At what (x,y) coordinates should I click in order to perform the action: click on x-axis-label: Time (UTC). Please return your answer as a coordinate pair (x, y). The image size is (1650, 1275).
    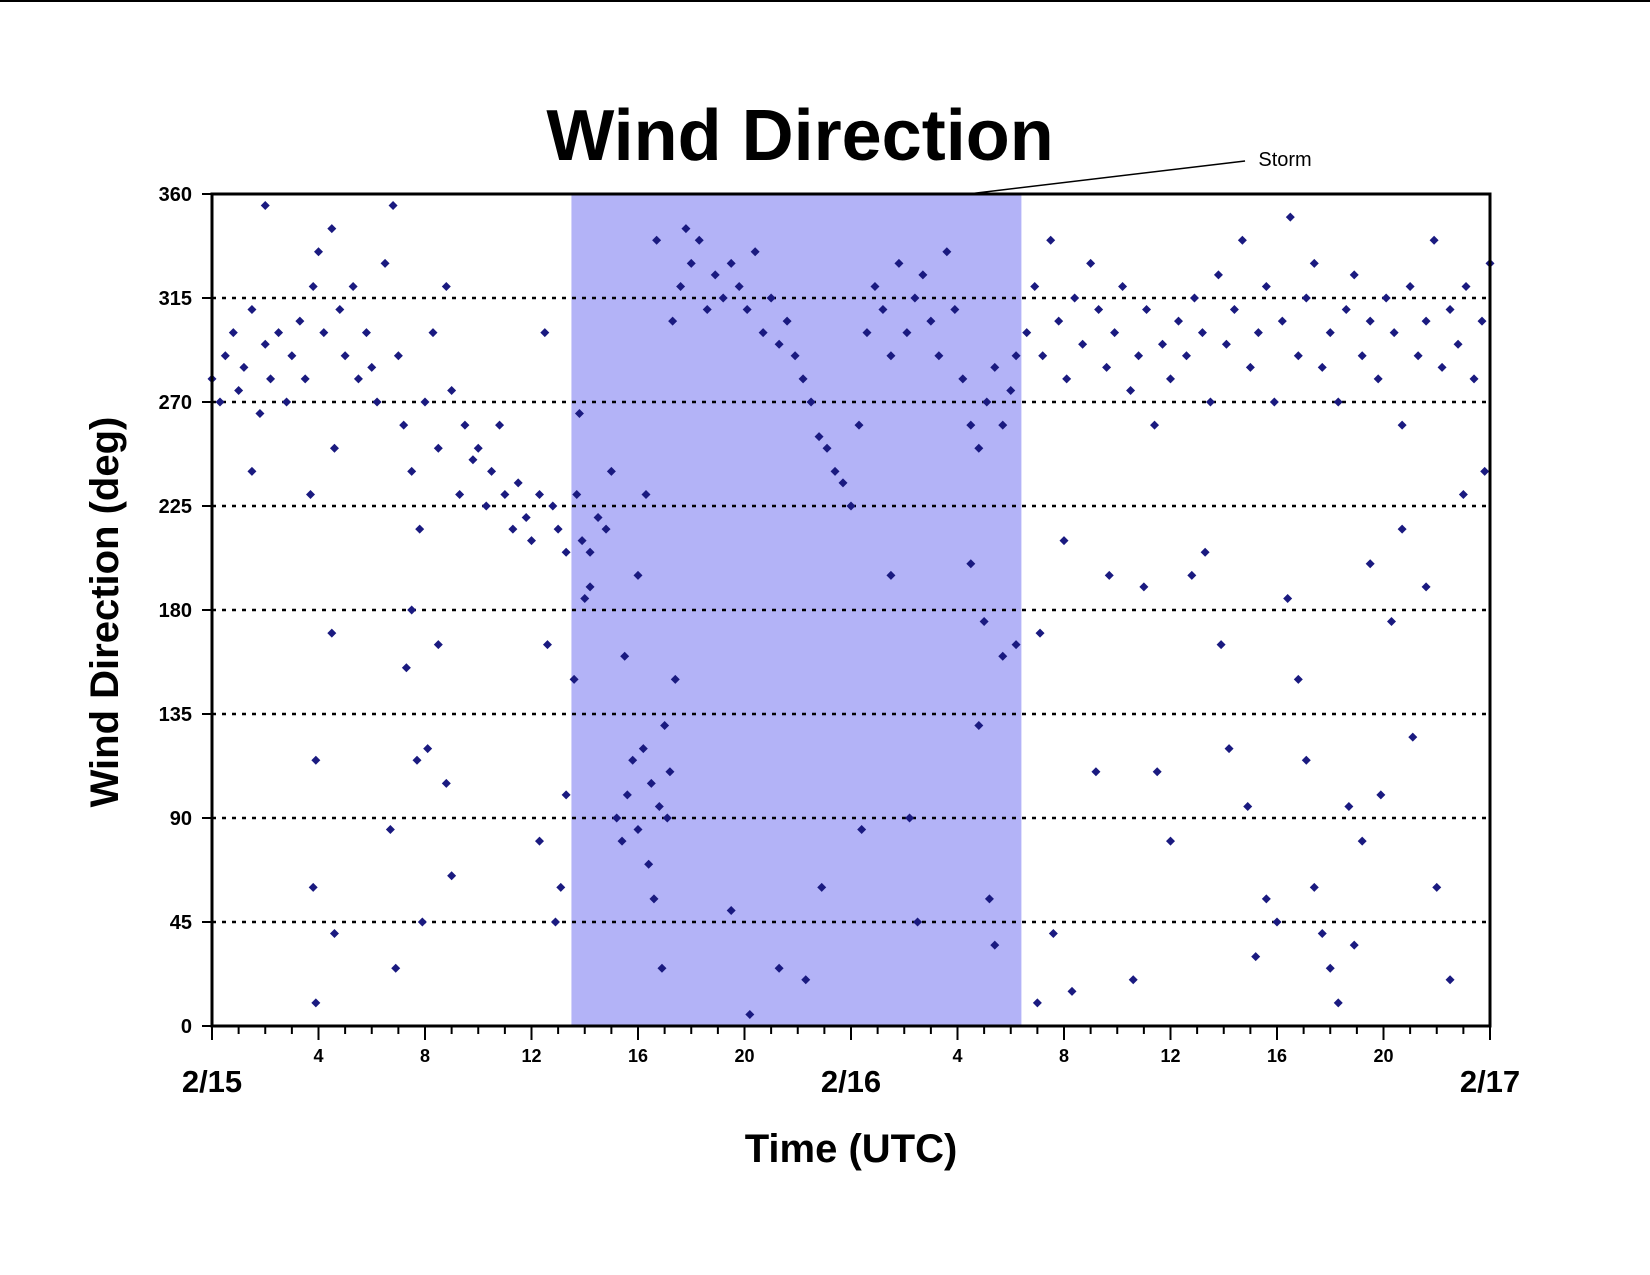
    Looking at the image, I should click on (851, 1149).